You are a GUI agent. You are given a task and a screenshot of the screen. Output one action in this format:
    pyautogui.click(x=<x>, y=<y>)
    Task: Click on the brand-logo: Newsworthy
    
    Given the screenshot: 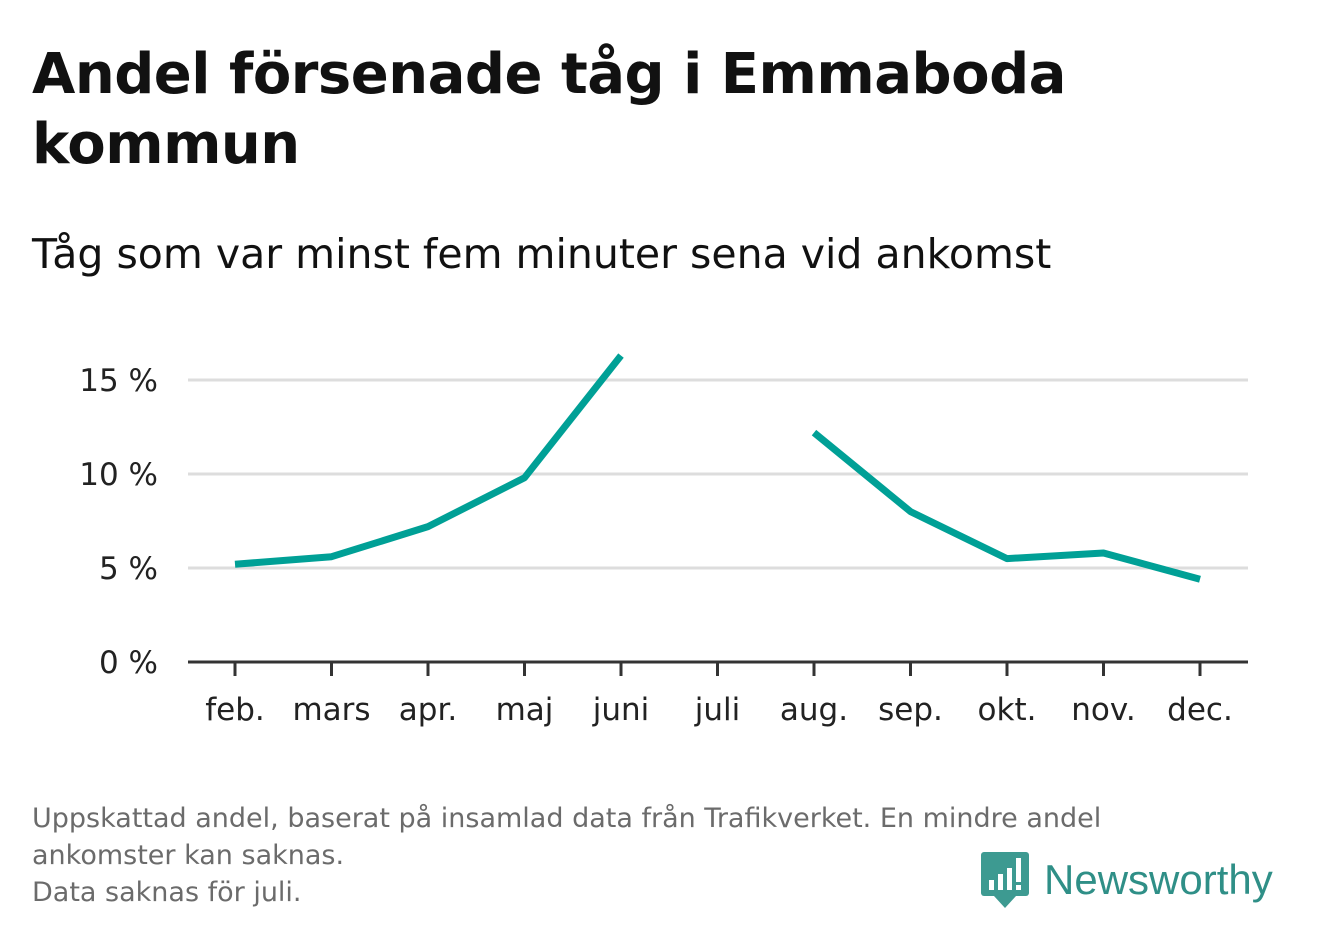 What is the action you would take?
    pyautogui.click(x=1126, y=880)
    